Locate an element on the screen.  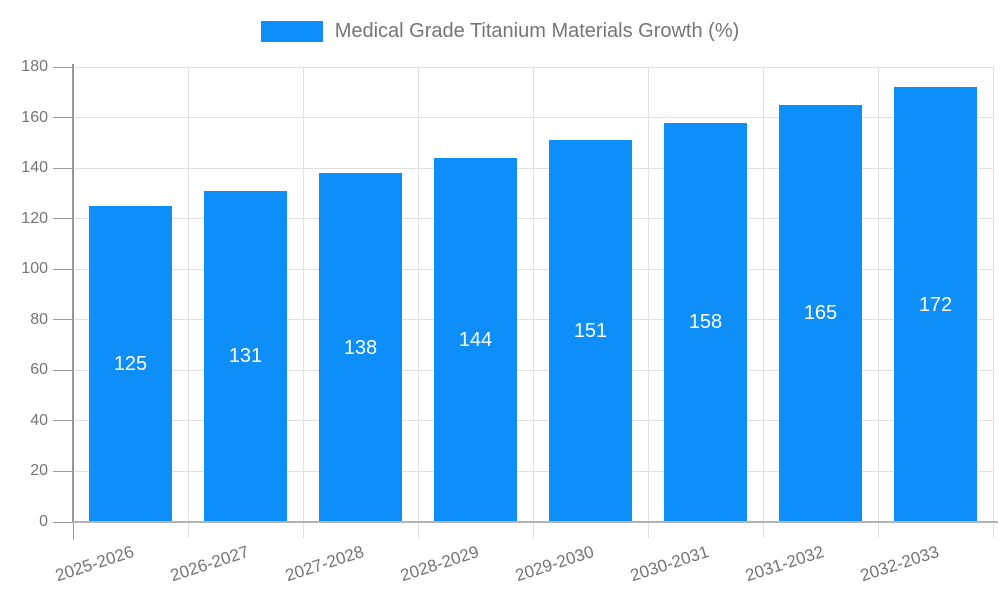
y-tick-label: 100 is located at coordinates (34, 269).